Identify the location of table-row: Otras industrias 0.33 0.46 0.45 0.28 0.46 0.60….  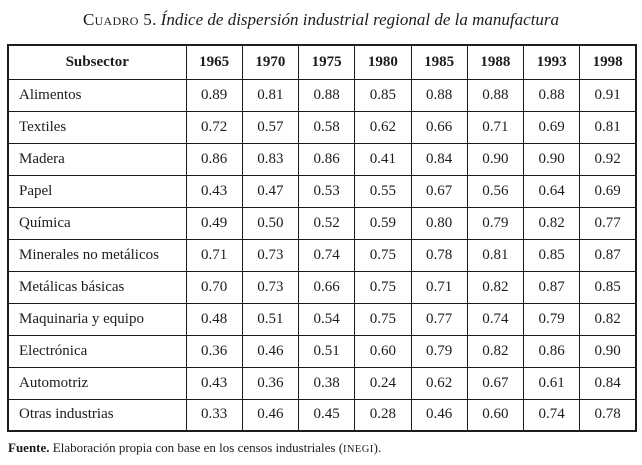
(322, 415).